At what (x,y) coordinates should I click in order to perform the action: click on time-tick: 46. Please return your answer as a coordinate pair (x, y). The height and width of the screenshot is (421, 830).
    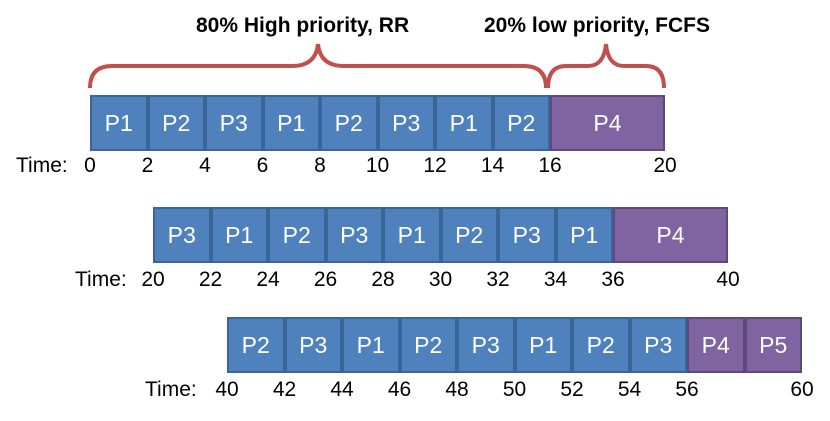
    Looking at the image, I should click on (399, 389).